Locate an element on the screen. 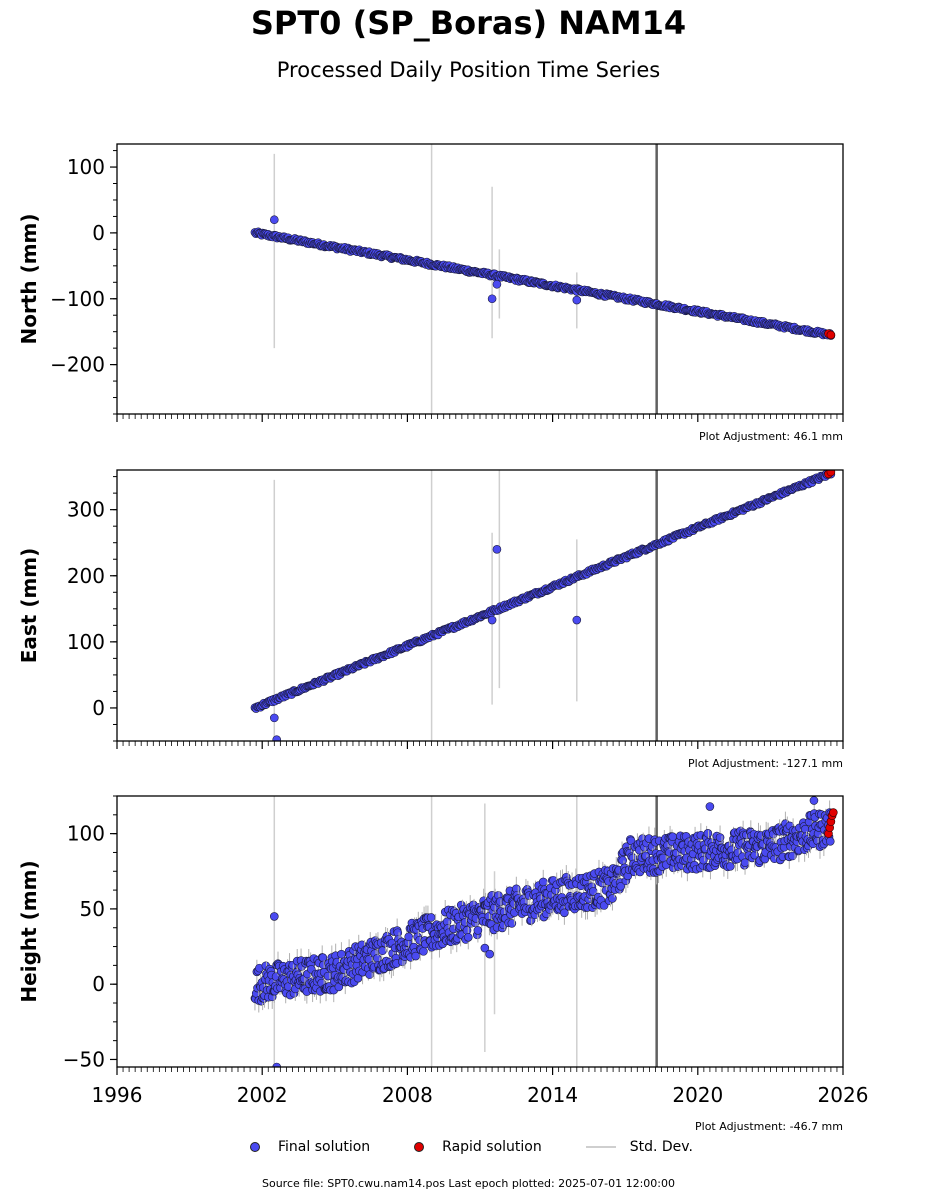 This screenshot has width=937, height=1200. y-axis-label: East (mm) is located at coordinates (29, 606).